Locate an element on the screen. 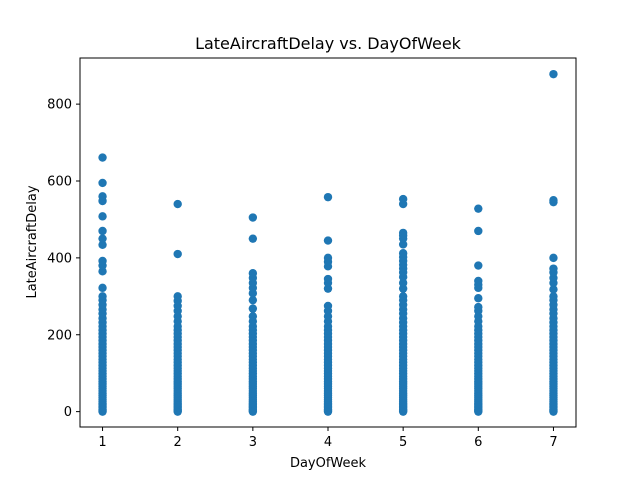 This screenshot has width=640, height=480. x-tick-label: 7 is located at coordinates (553, 442).